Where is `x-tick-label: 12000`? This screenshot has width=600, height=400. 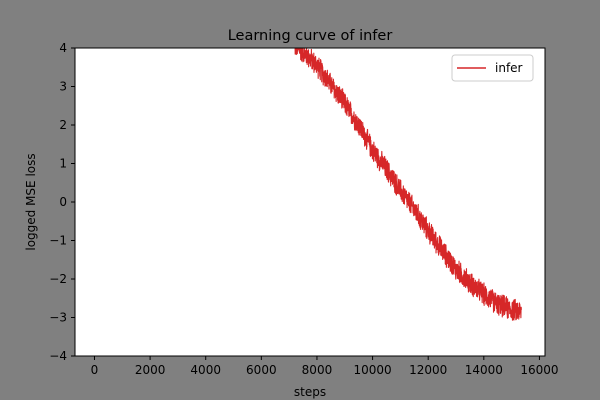
x-tick-label: 12000 is located at coordinates (428, 370).